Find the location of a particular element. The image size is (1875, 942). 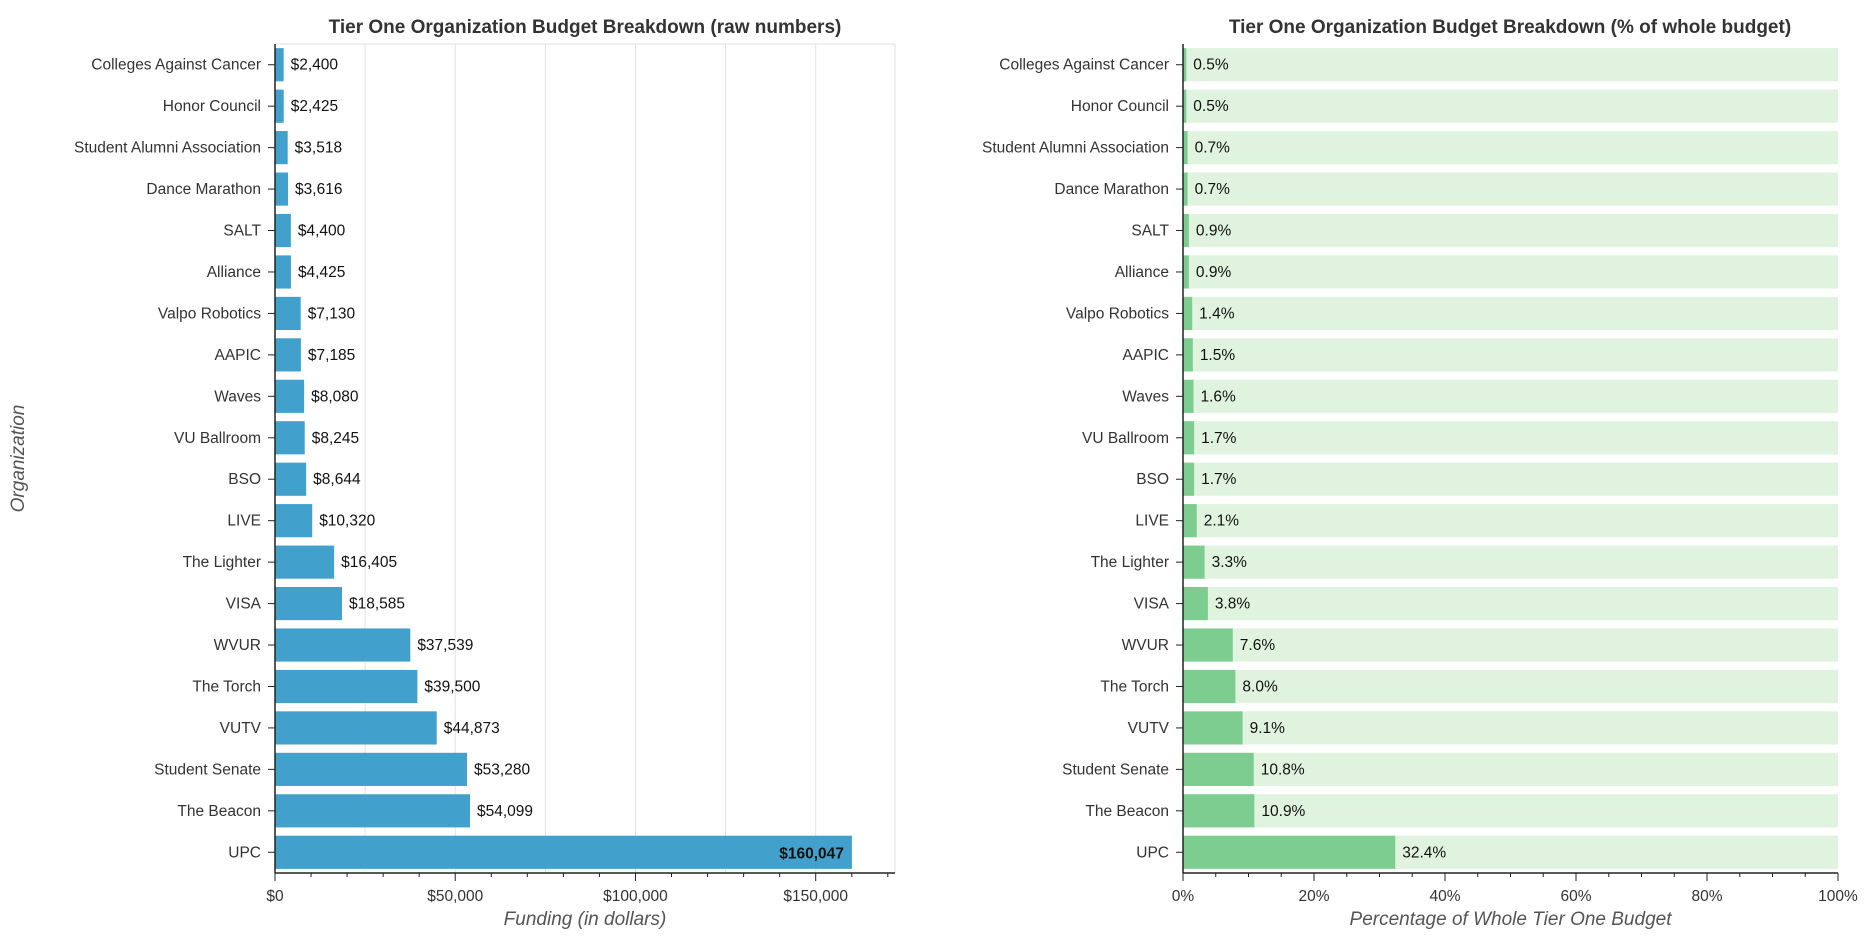

value-label: $54,099 is located at coordinates (505, 811).